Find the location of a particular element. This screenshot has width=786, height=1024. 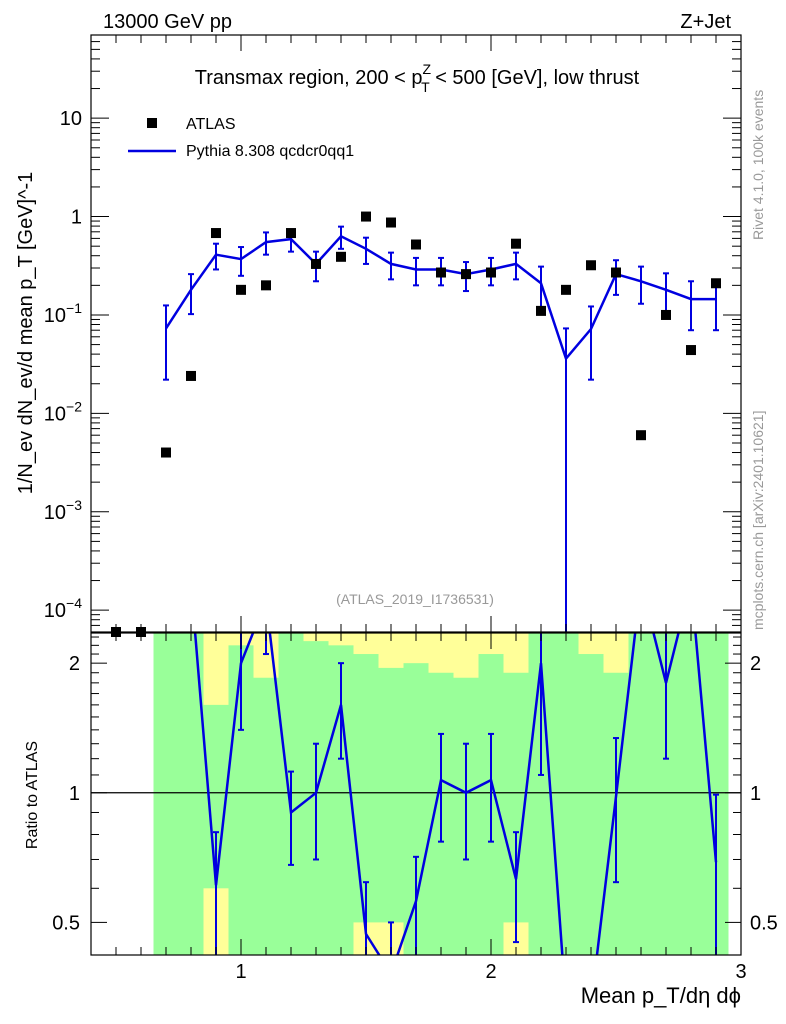

x-axis-label: Mean p_T/dη dϕ is located at coordinates (661, 995).